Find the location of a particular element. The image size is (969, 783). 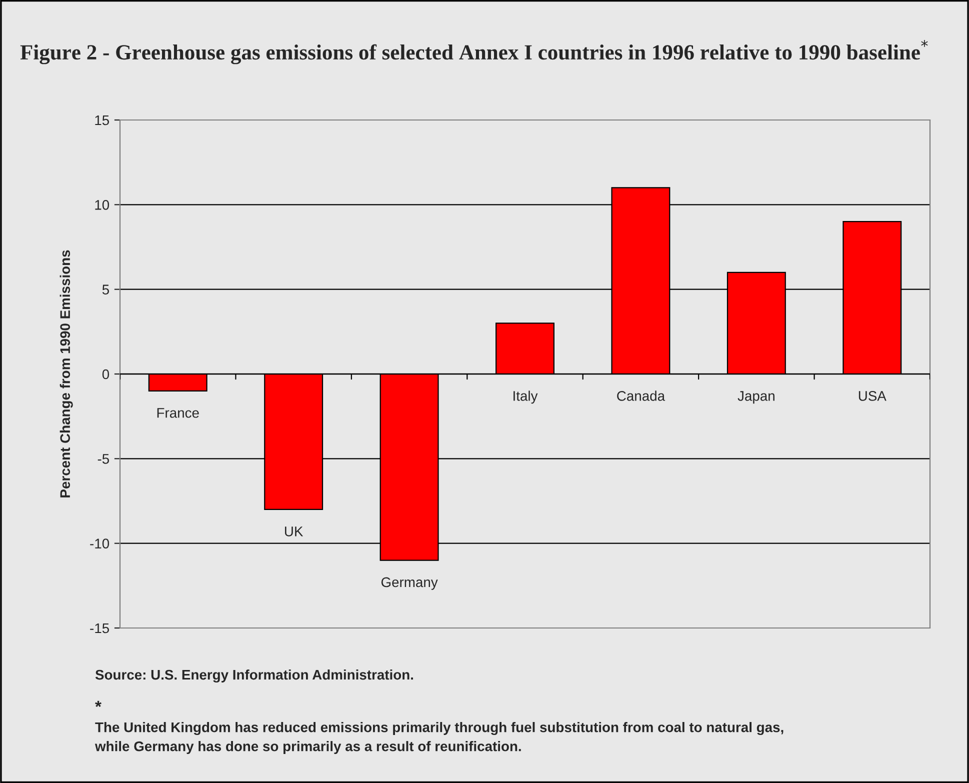

x-tick-label: France is located at coordinates (178, 413).